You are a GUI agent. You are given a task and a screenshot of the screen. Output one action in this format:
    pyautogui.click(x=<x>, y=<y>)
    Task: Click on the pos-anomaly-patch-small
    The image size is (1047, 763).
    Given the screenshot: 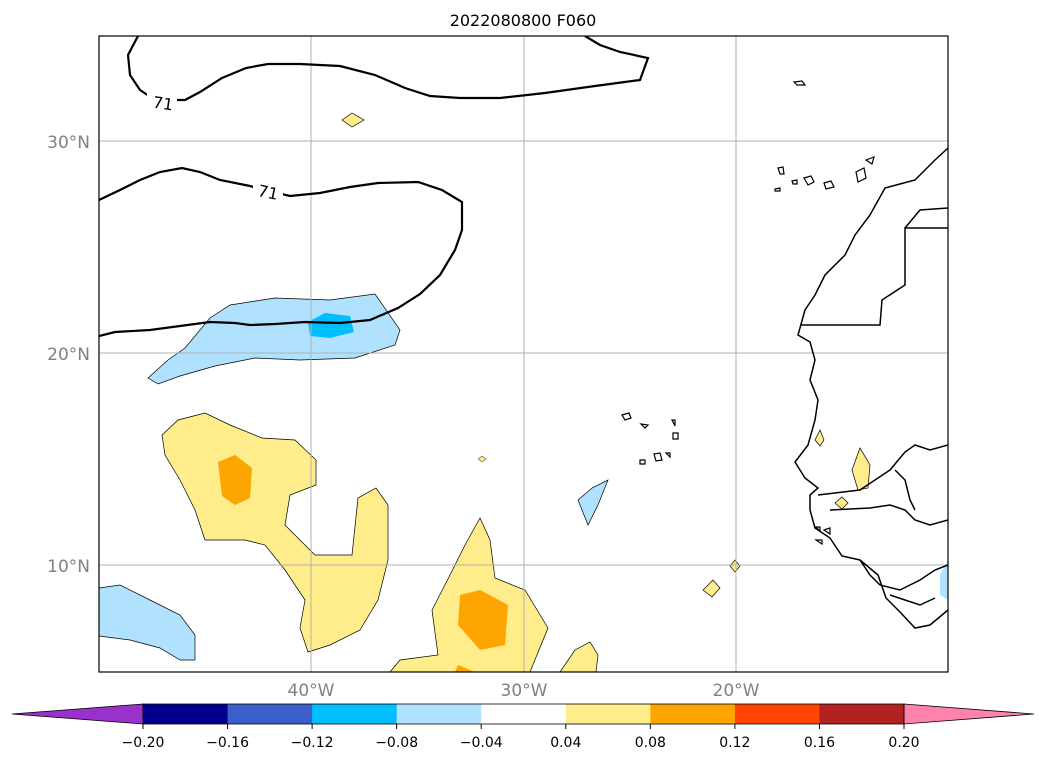 What is the action you would take?
    pyautogui.click(x=482, y=459)
    